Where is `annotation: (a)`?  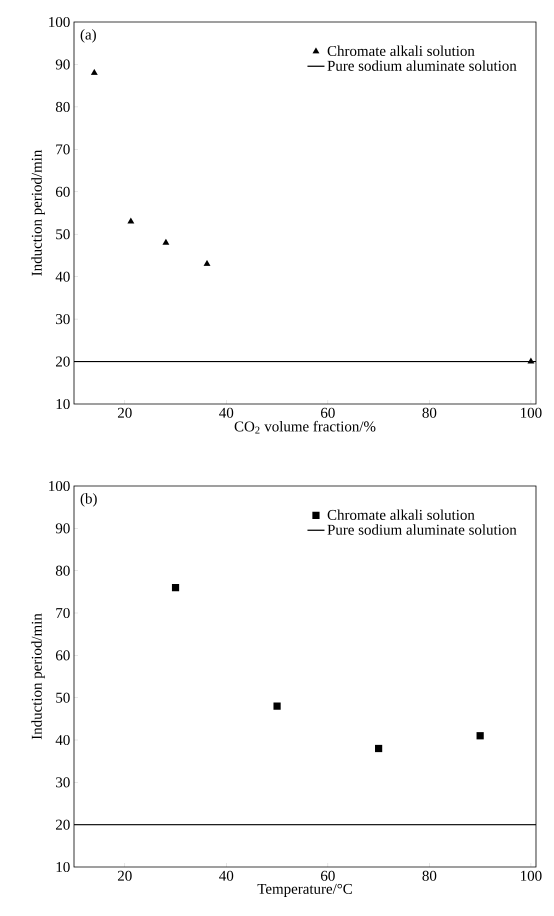
annotation: (a) is located at coordinates (88, 36).